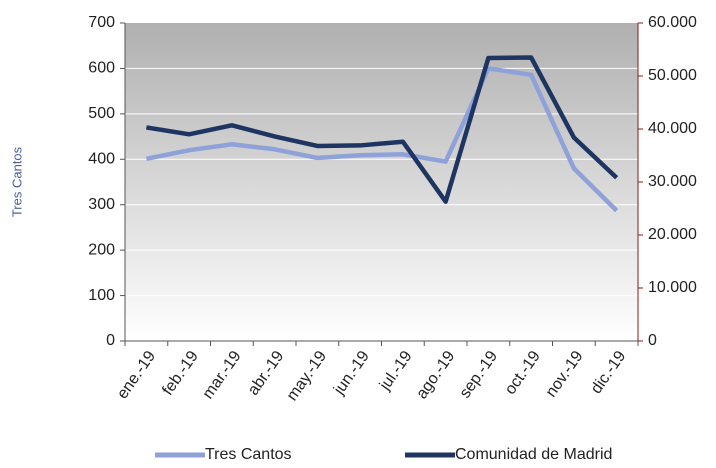 The width and height of the screenshot is (716, 468). Describe the element at coordinates (652, 340) in the screenshot. I see `y2-tick-label: 0` at that location.